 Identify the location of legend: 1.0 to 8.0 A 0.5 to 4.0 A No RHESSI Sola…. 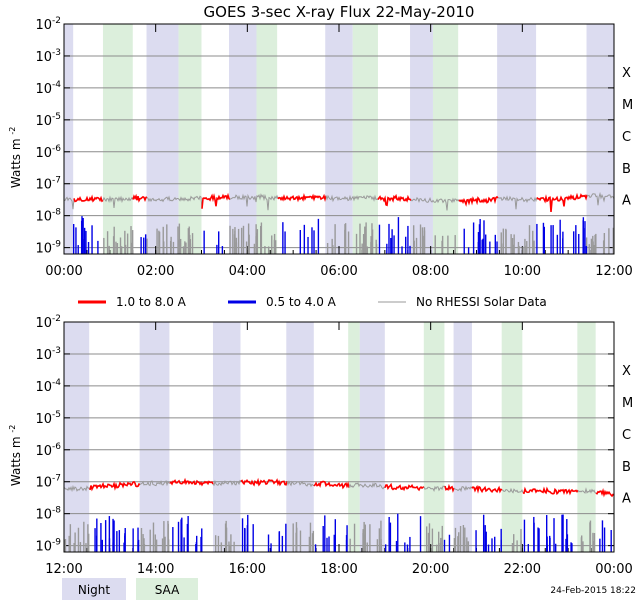
(312, 302).